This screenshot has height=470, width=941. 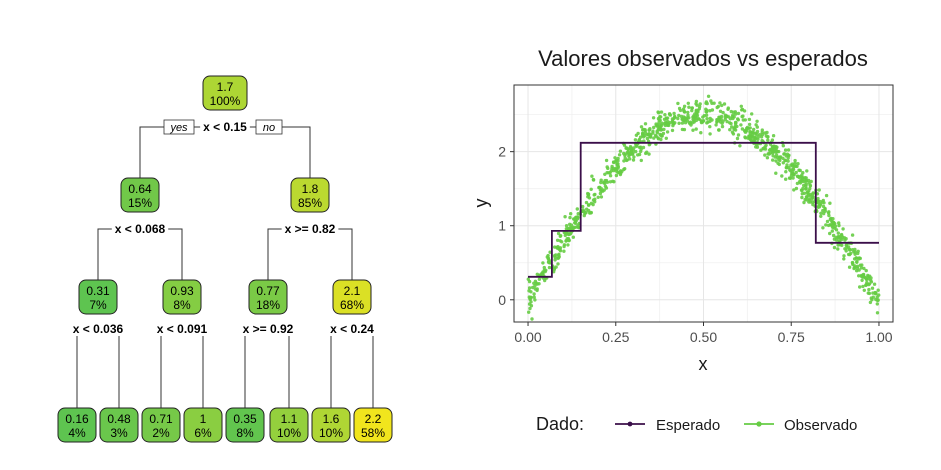 I want to click on tree-node-value: 2.1, so click(x=352, y=291).